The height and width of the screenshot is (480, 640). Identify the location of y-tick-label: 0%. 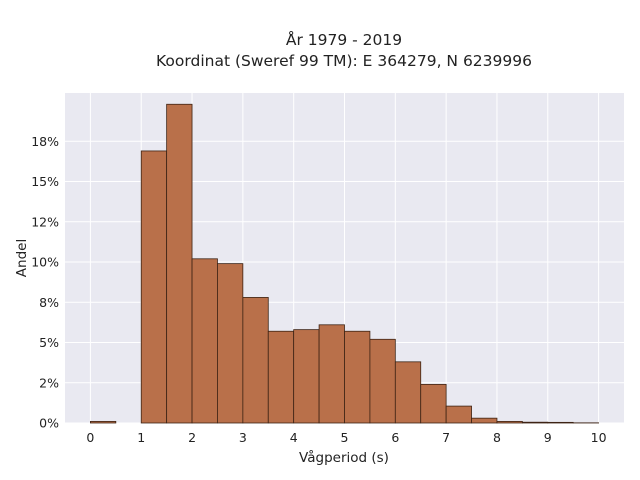
(49, 423).